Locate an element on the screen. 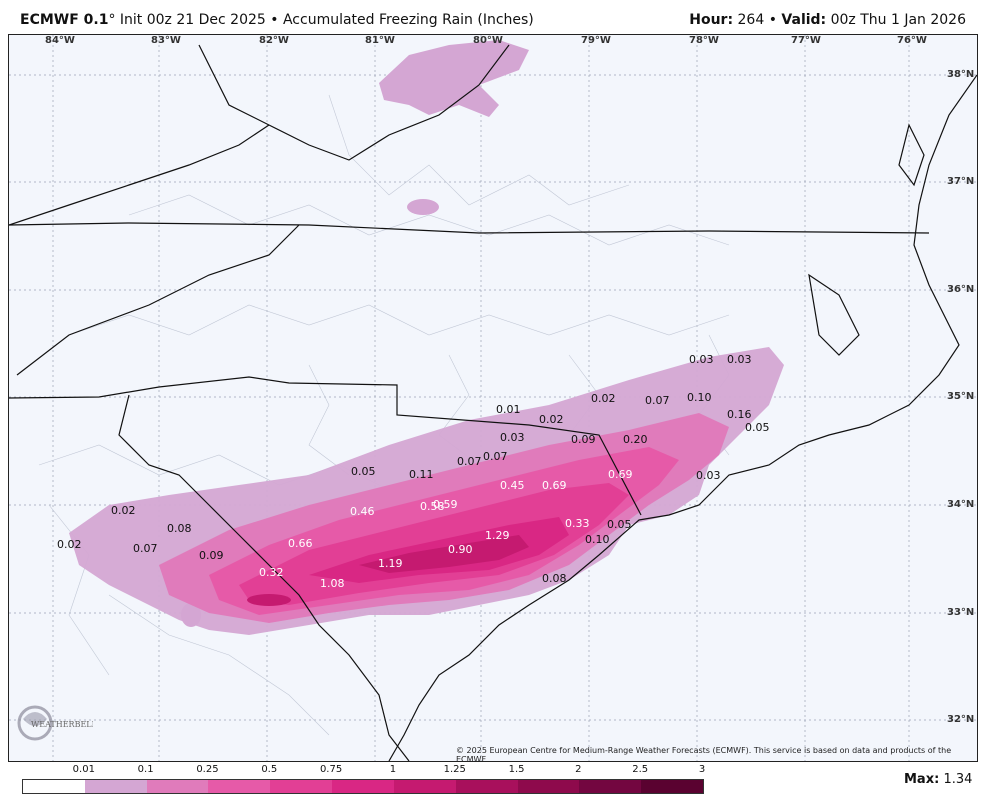 Image resolution: width=984 pixels, height=808 pixels. latitude-label: 38°N is located at coordinates (961, 74).